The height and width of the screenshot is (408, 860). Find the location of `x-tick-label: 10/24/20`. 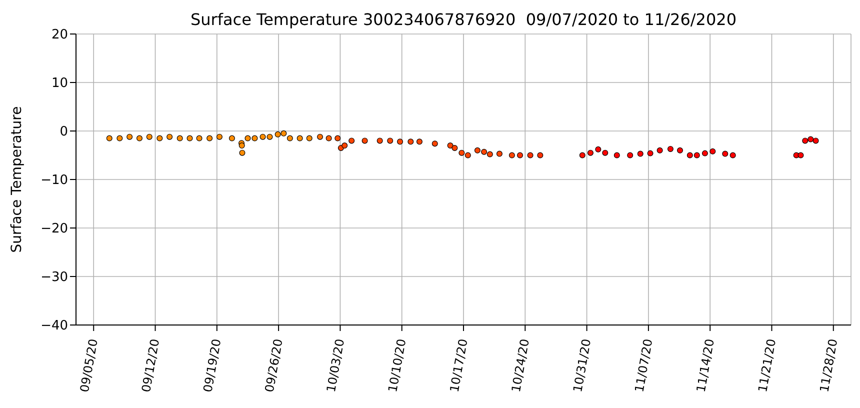

x-tick-label: 10/24/20 is located at coordinates (520, 366).